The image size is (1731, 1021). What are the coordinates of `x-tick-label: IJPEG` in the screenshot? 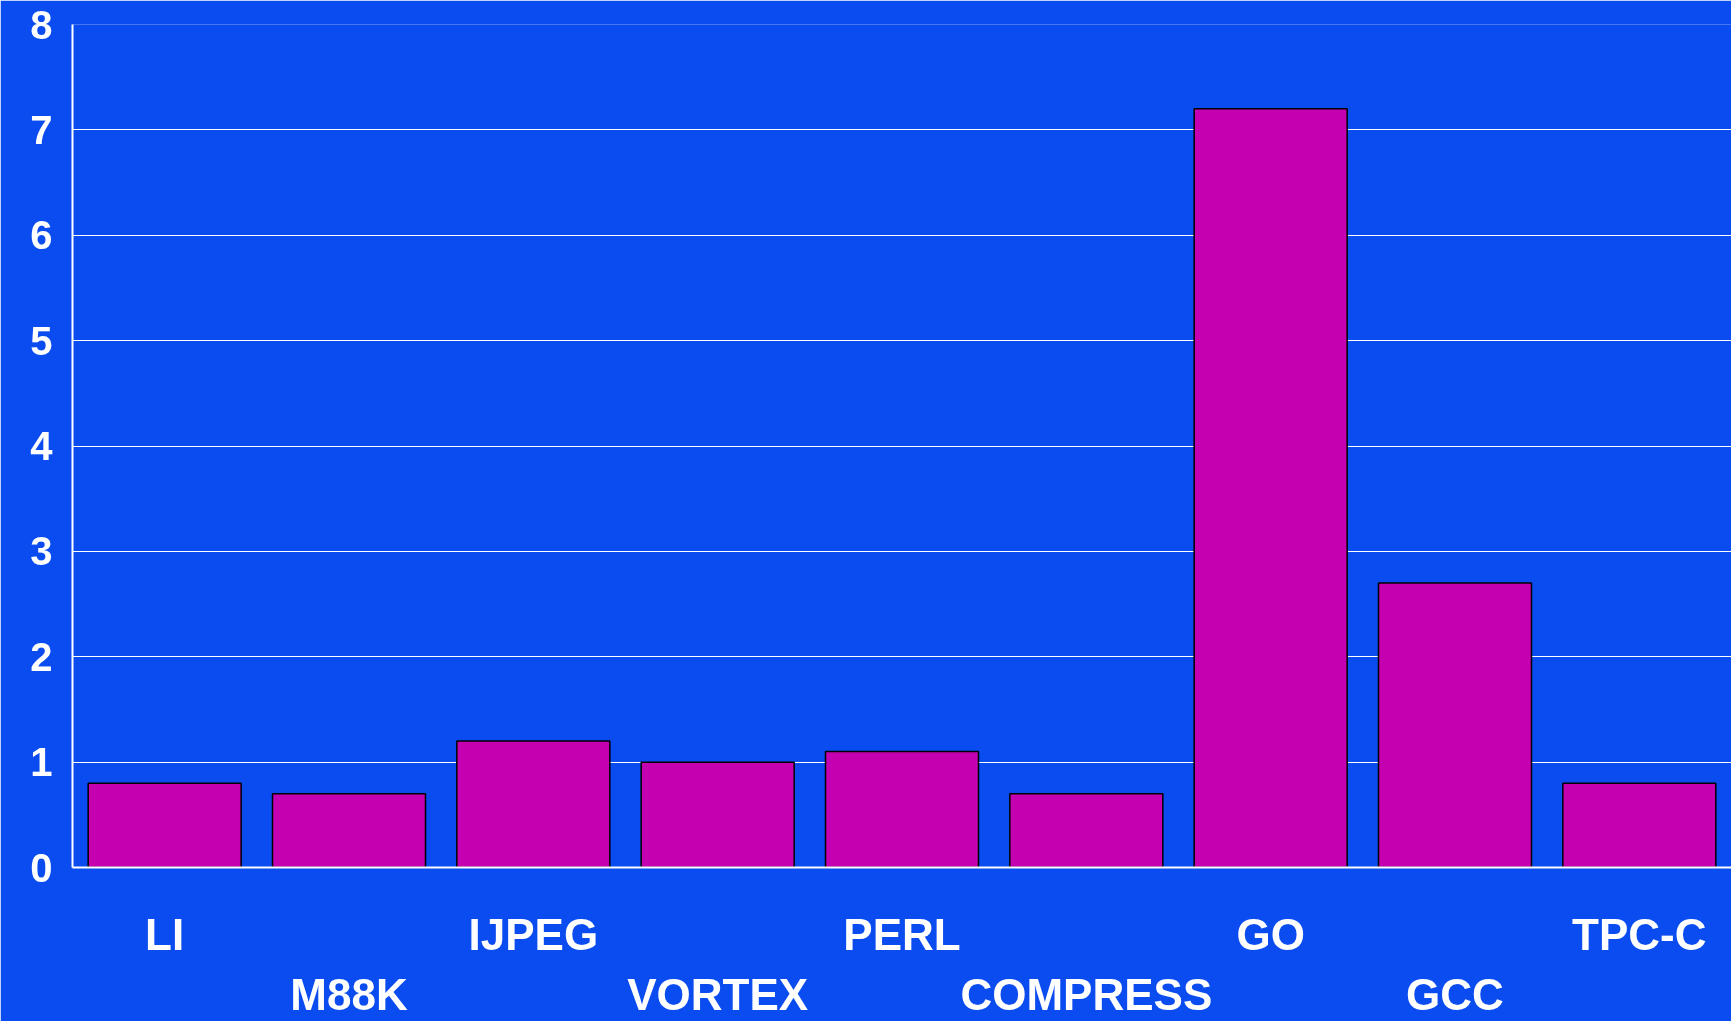 It's located at (533, 934).